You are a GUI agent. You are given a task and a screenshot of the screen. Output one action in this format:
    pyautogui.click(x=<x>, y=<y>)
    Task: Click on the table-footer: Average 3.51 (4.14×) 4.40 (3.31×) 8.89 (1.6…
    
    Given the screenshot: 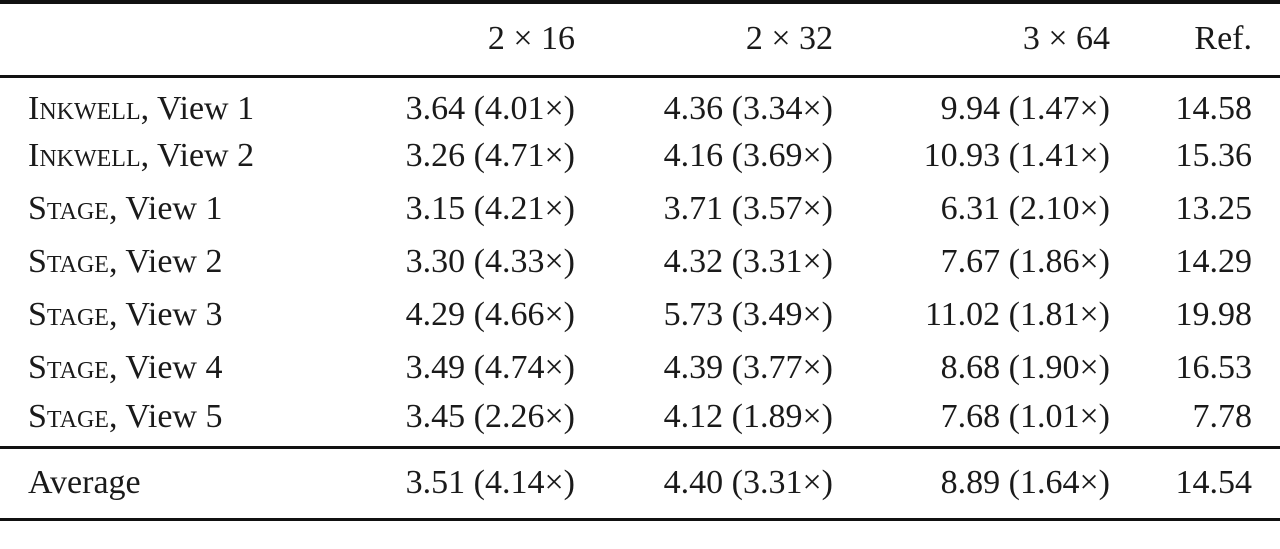 What is the action you would take?
    pyautogui.click(x=640, y=483)
    